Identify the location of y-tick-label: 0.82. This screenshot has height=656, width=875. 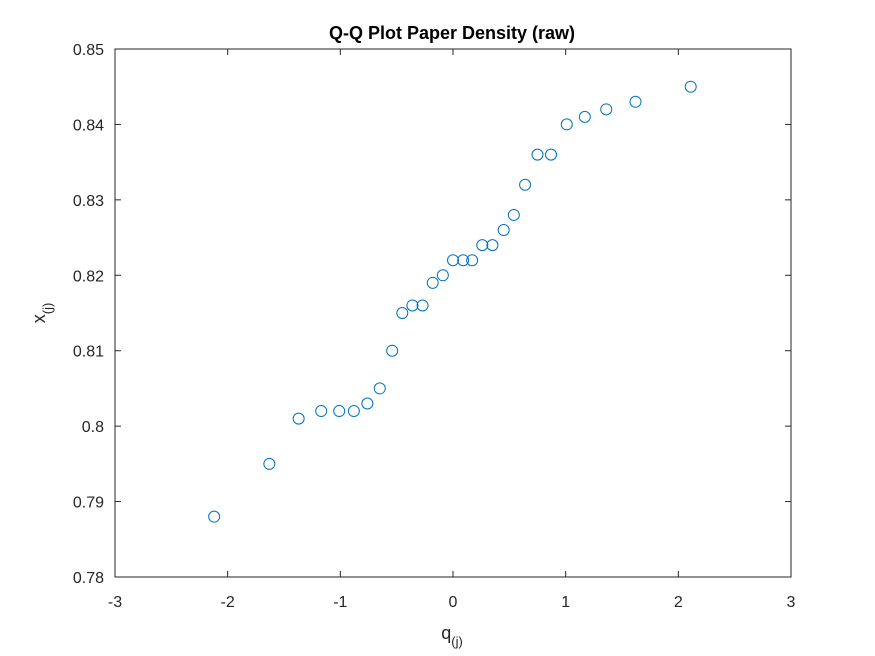
(88, 276).